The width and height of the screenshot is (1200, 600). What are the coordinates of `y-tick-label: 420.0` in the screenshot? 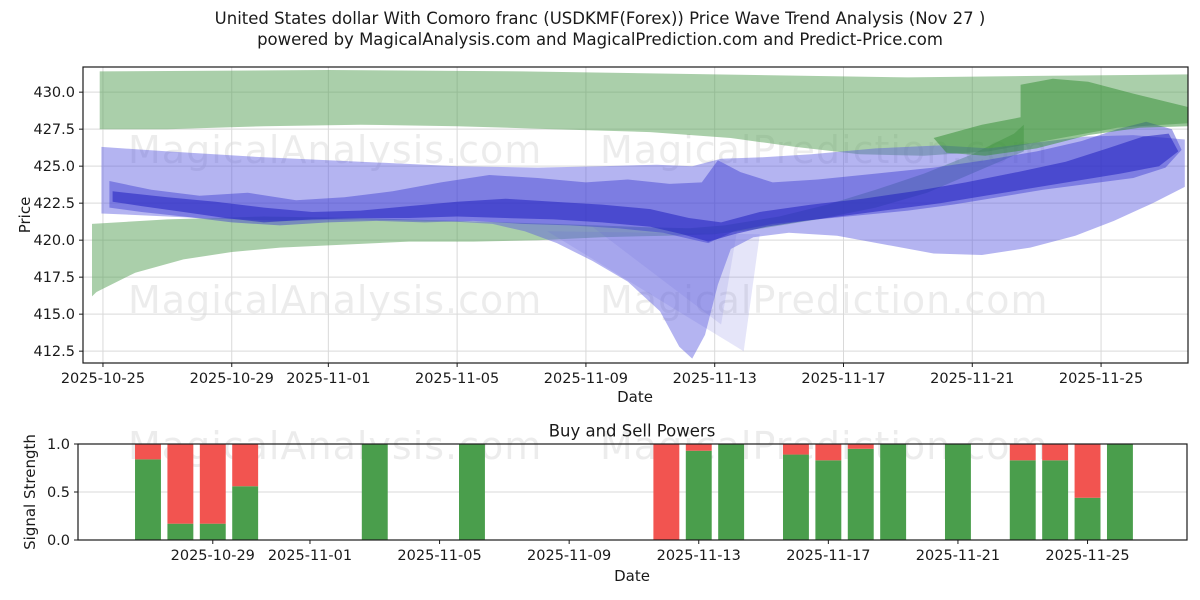 It's located at (54, 241).